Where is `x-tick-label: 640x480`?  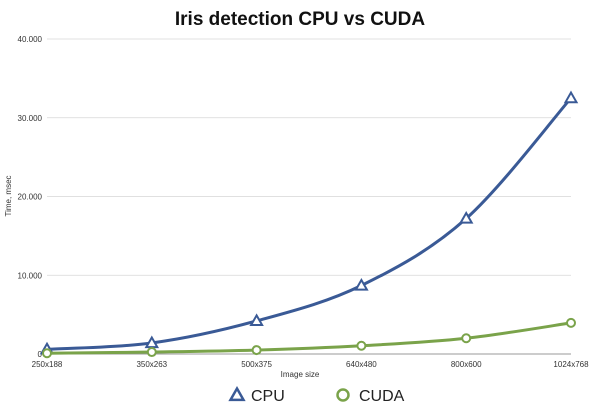 x-tick-label: 640x480 is located at coordinates (361, 364).